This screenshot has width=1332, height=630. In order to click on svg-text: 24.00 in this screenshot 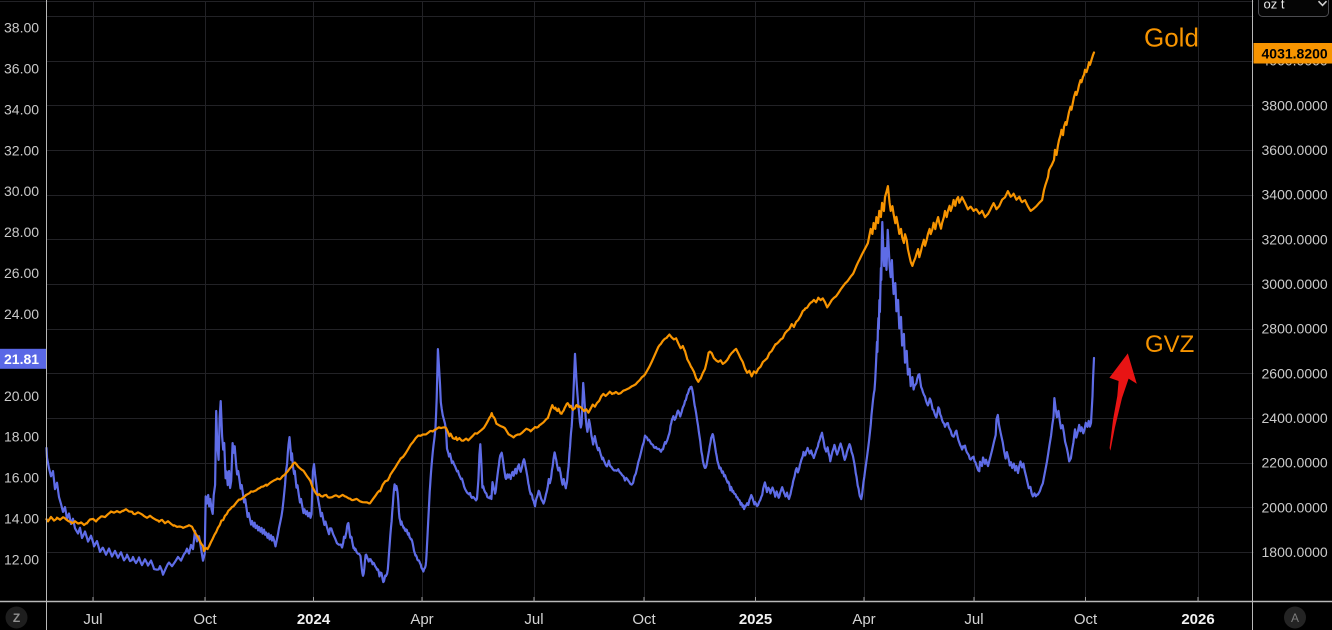, I will do `click(21, 314)`.